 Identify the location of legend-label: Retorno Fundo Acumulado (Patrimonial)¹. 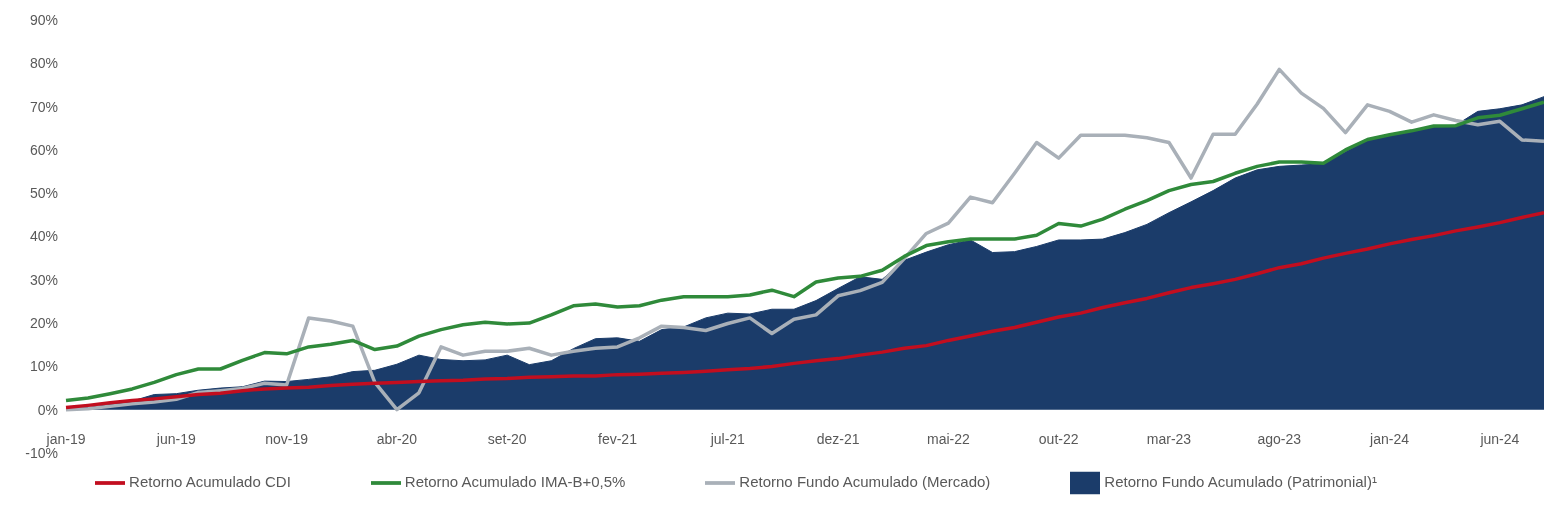
(1240, 481).